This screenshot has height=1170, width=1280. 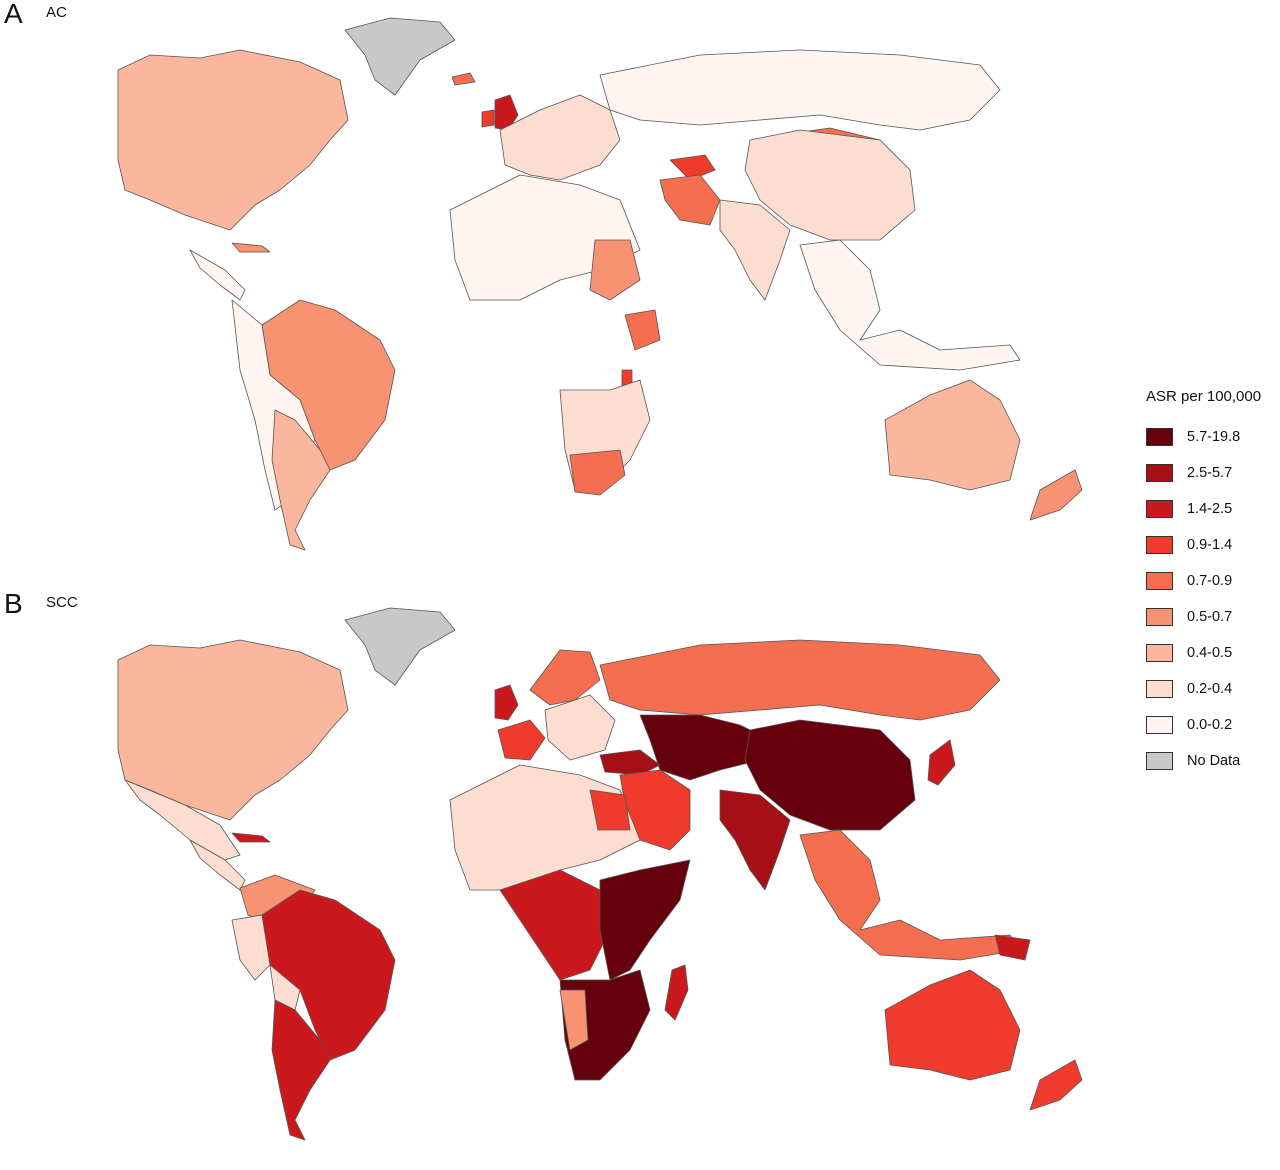 I want to click on region-kenya, so click(x=642, y=330).